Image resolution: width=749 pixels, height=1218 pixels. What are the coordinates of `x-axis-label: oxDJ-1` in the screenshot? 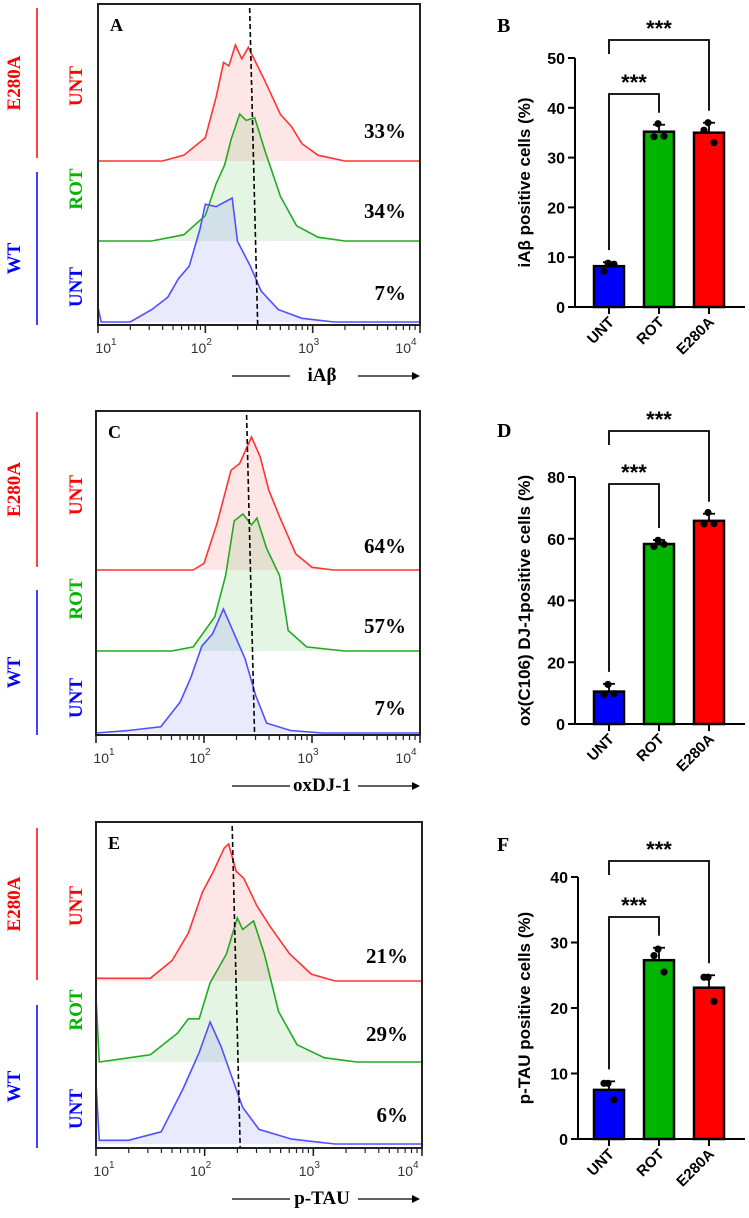 It's located at (322, 785).